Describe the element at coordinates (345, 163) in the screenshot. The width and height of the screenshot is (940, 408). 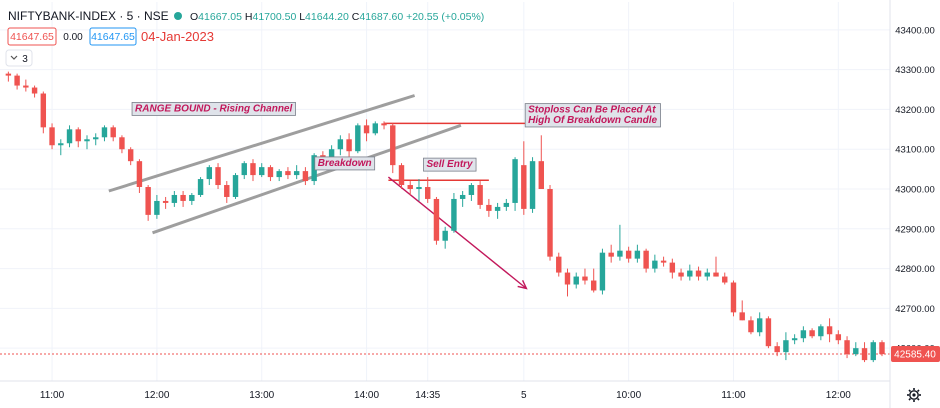
I see `breakdown-label: Breakdown` at that location.